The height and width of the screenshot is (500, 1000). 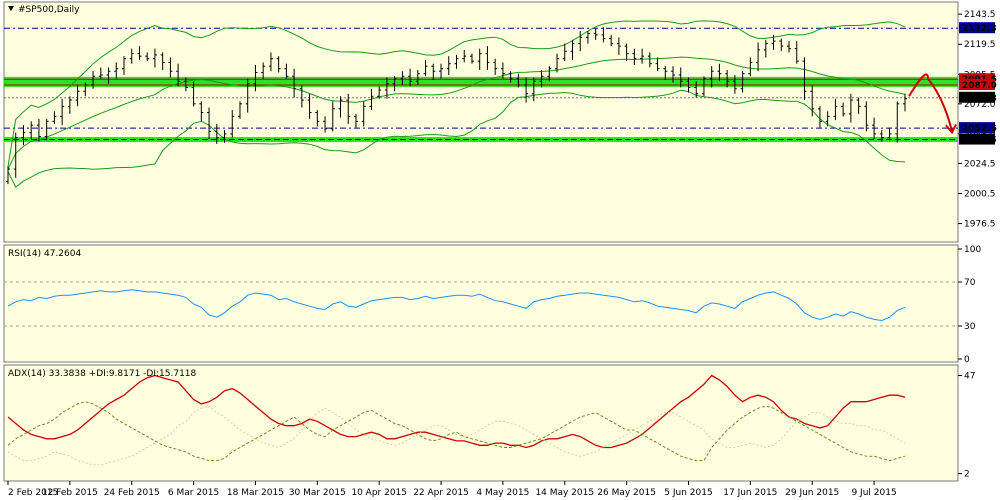 I want to click on x-tick-label: 24 Feb 2015, so click(x=132, y=493).